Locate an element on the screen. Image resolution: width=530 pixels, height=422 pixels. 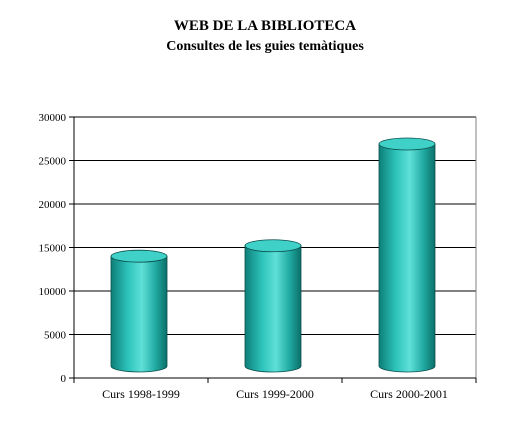
x-tick-label: Curs 2000-2001 is located at coordinates (409, 394).